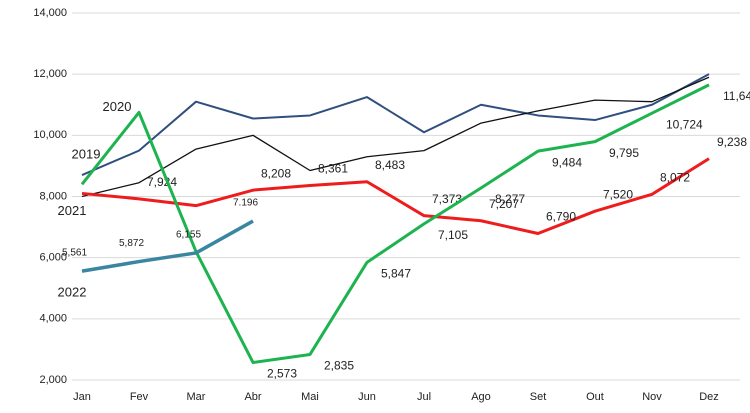 This screenshot has width=750, height=413. Describe the element at coordinates (624, 153) in the screenshot. I see `data-label: 9,795` at that location.